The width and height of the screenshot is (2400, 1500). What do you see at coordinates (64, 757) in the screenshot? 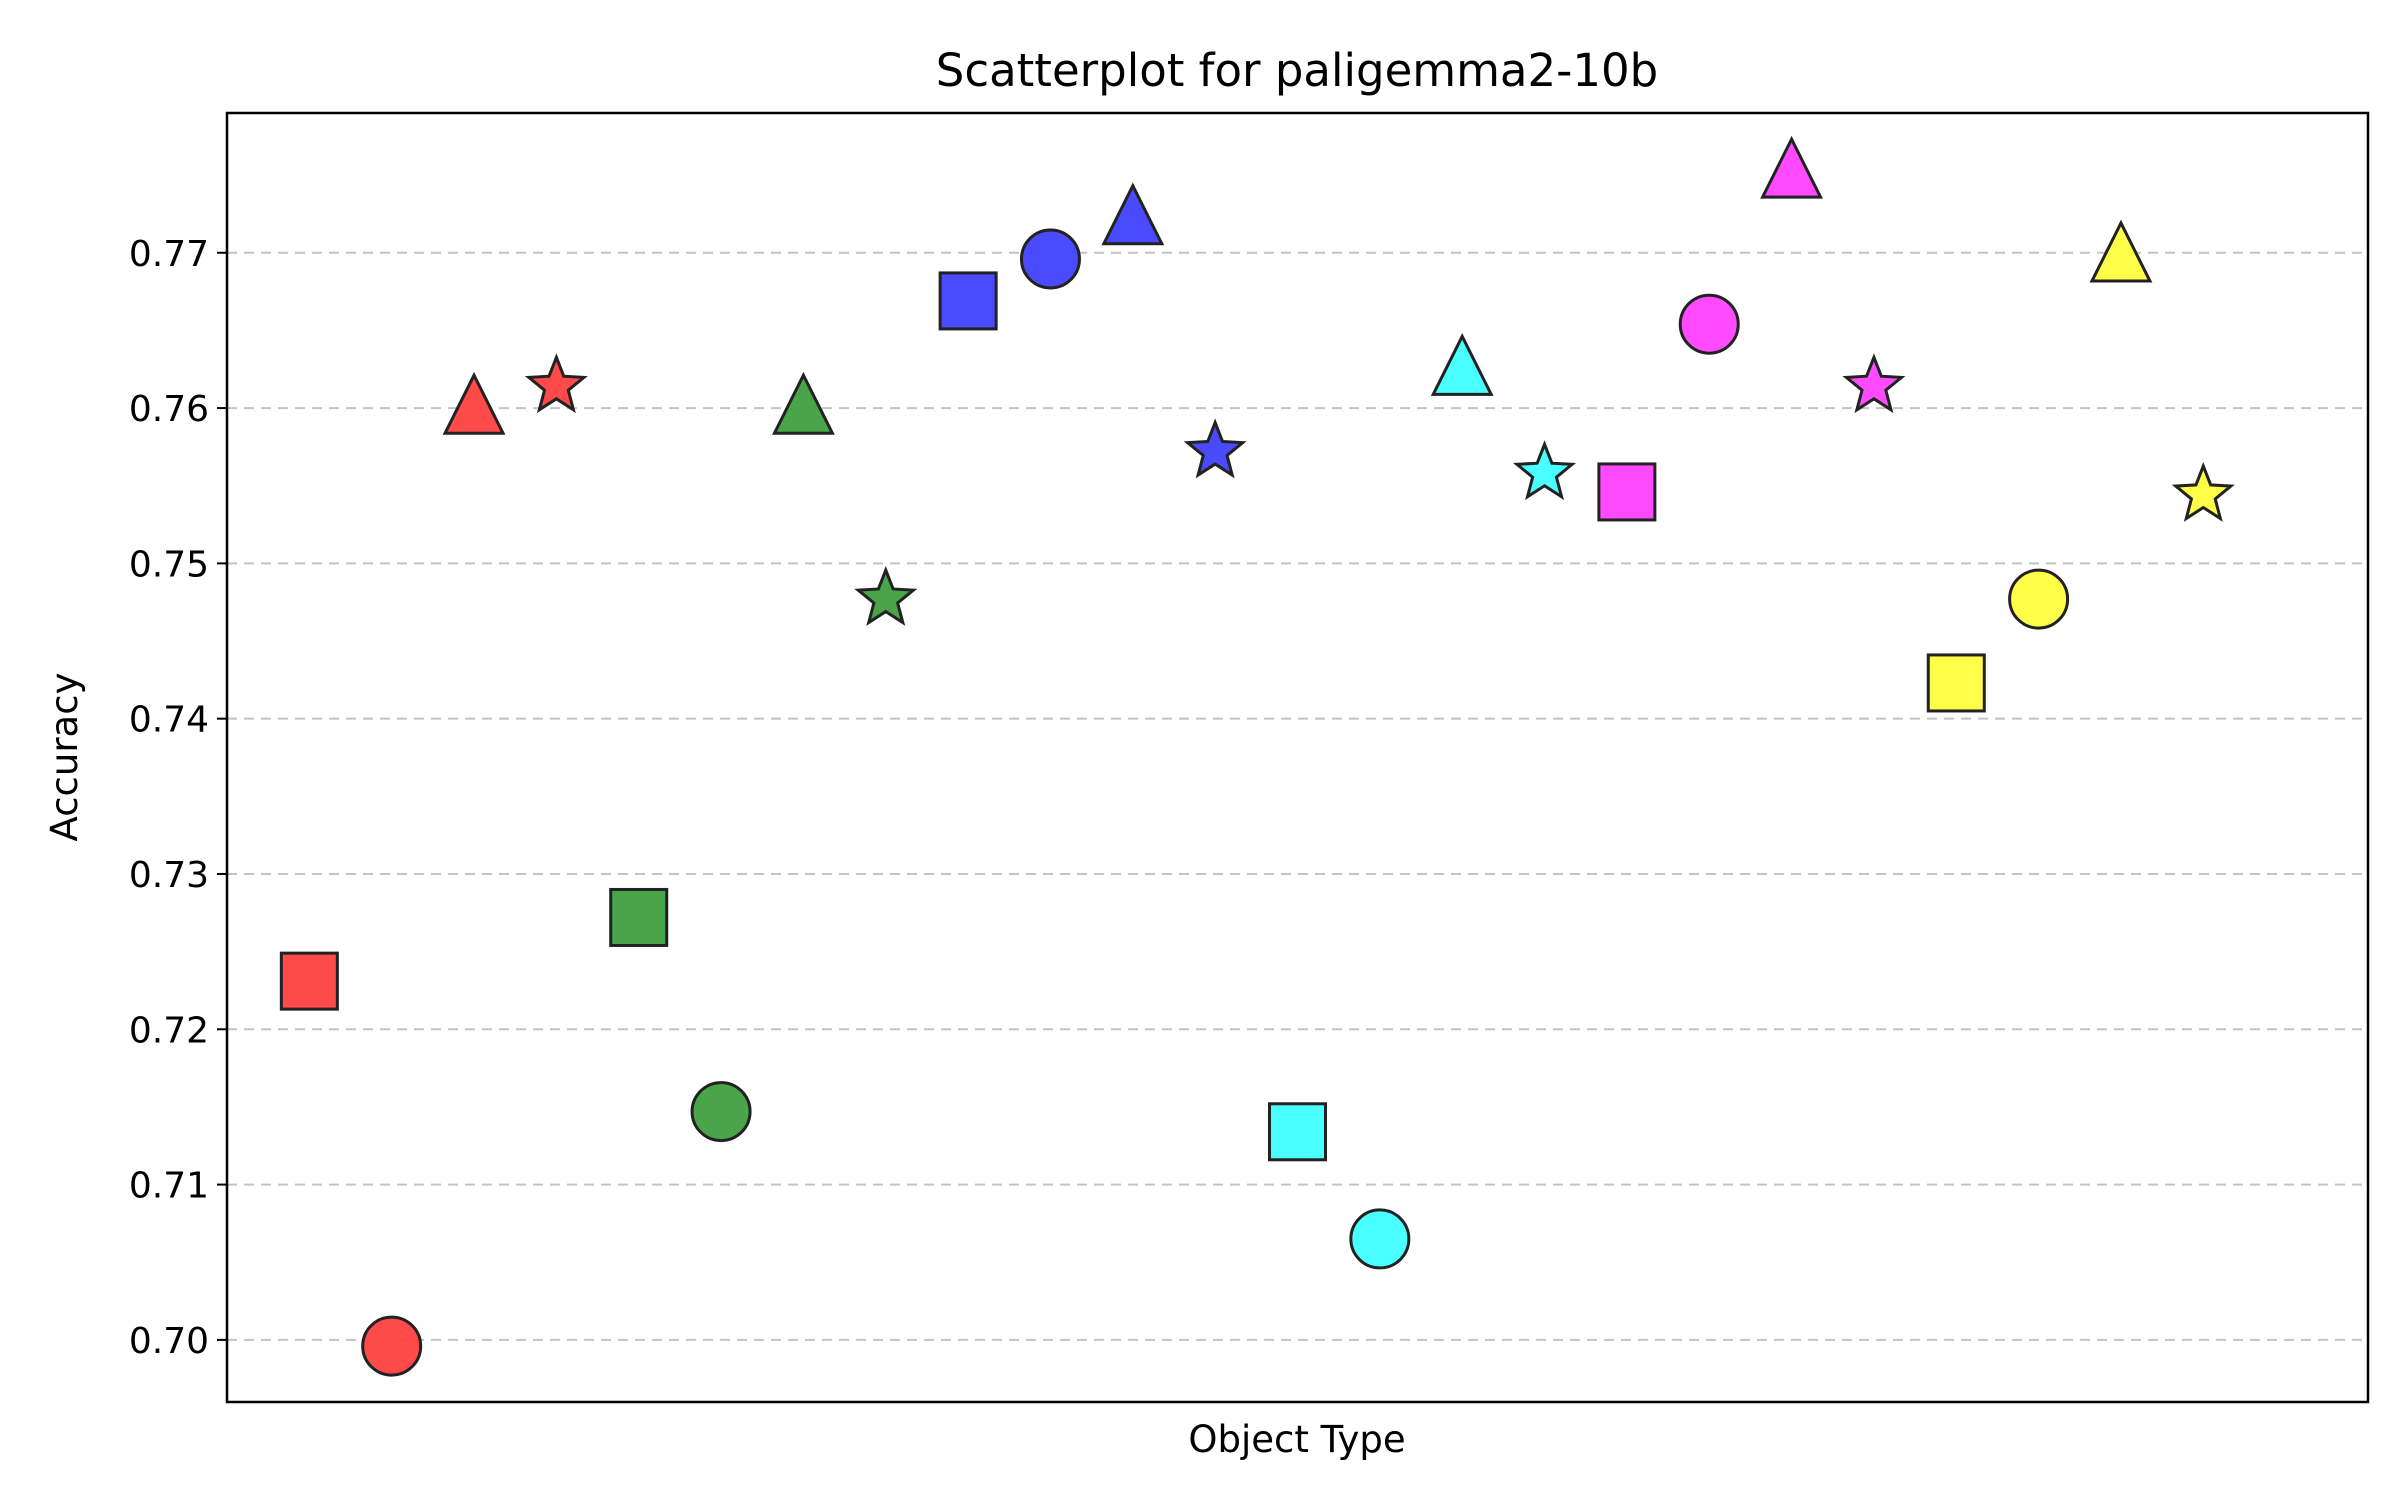
I see `y-axis-label: Accuracy` at bounding box center [64, 757].